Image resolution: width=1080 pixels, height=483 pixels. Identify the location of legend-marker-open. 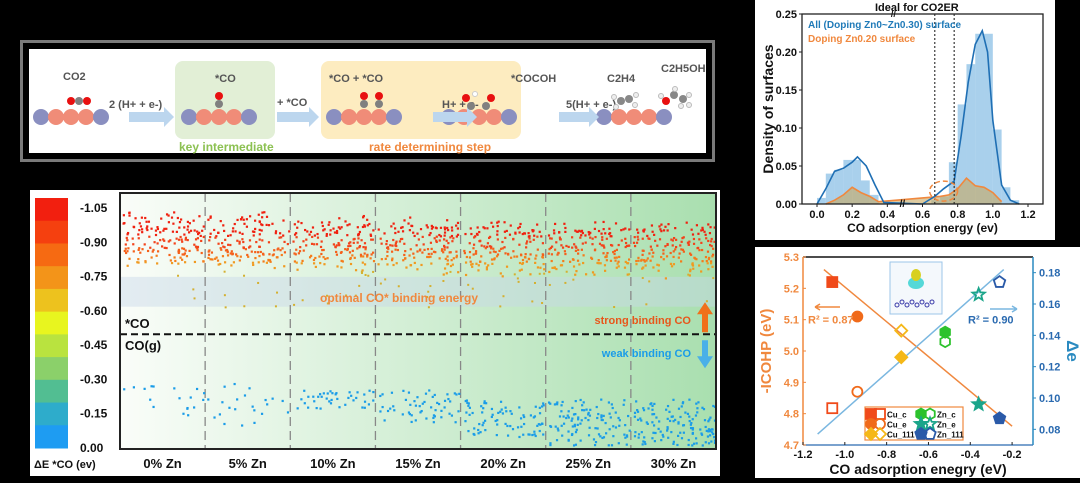
(930, 433).